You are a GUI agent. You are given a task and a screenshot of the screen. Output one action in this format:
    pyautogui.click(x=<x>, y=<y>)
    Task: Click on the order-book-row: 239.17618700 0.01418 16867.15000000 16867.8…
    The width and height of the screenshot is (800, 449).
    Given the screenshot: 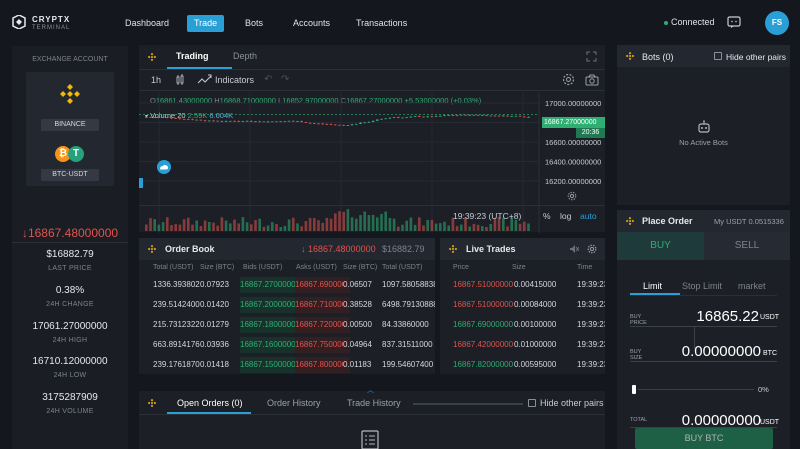 What is the action you would take?
    pyautogui.click(x=287, y=365)
    